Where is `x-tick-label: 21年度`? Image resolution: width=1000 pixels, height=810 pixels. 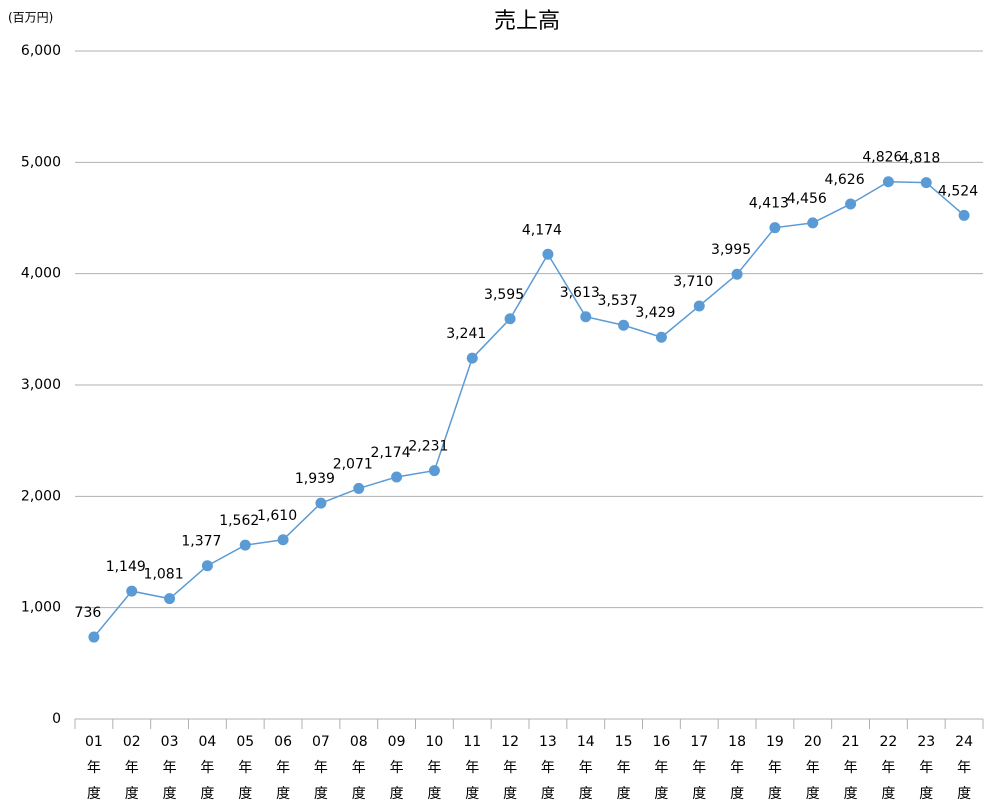
x-tick-label: 21年度 is located at coordinates (850, 768).